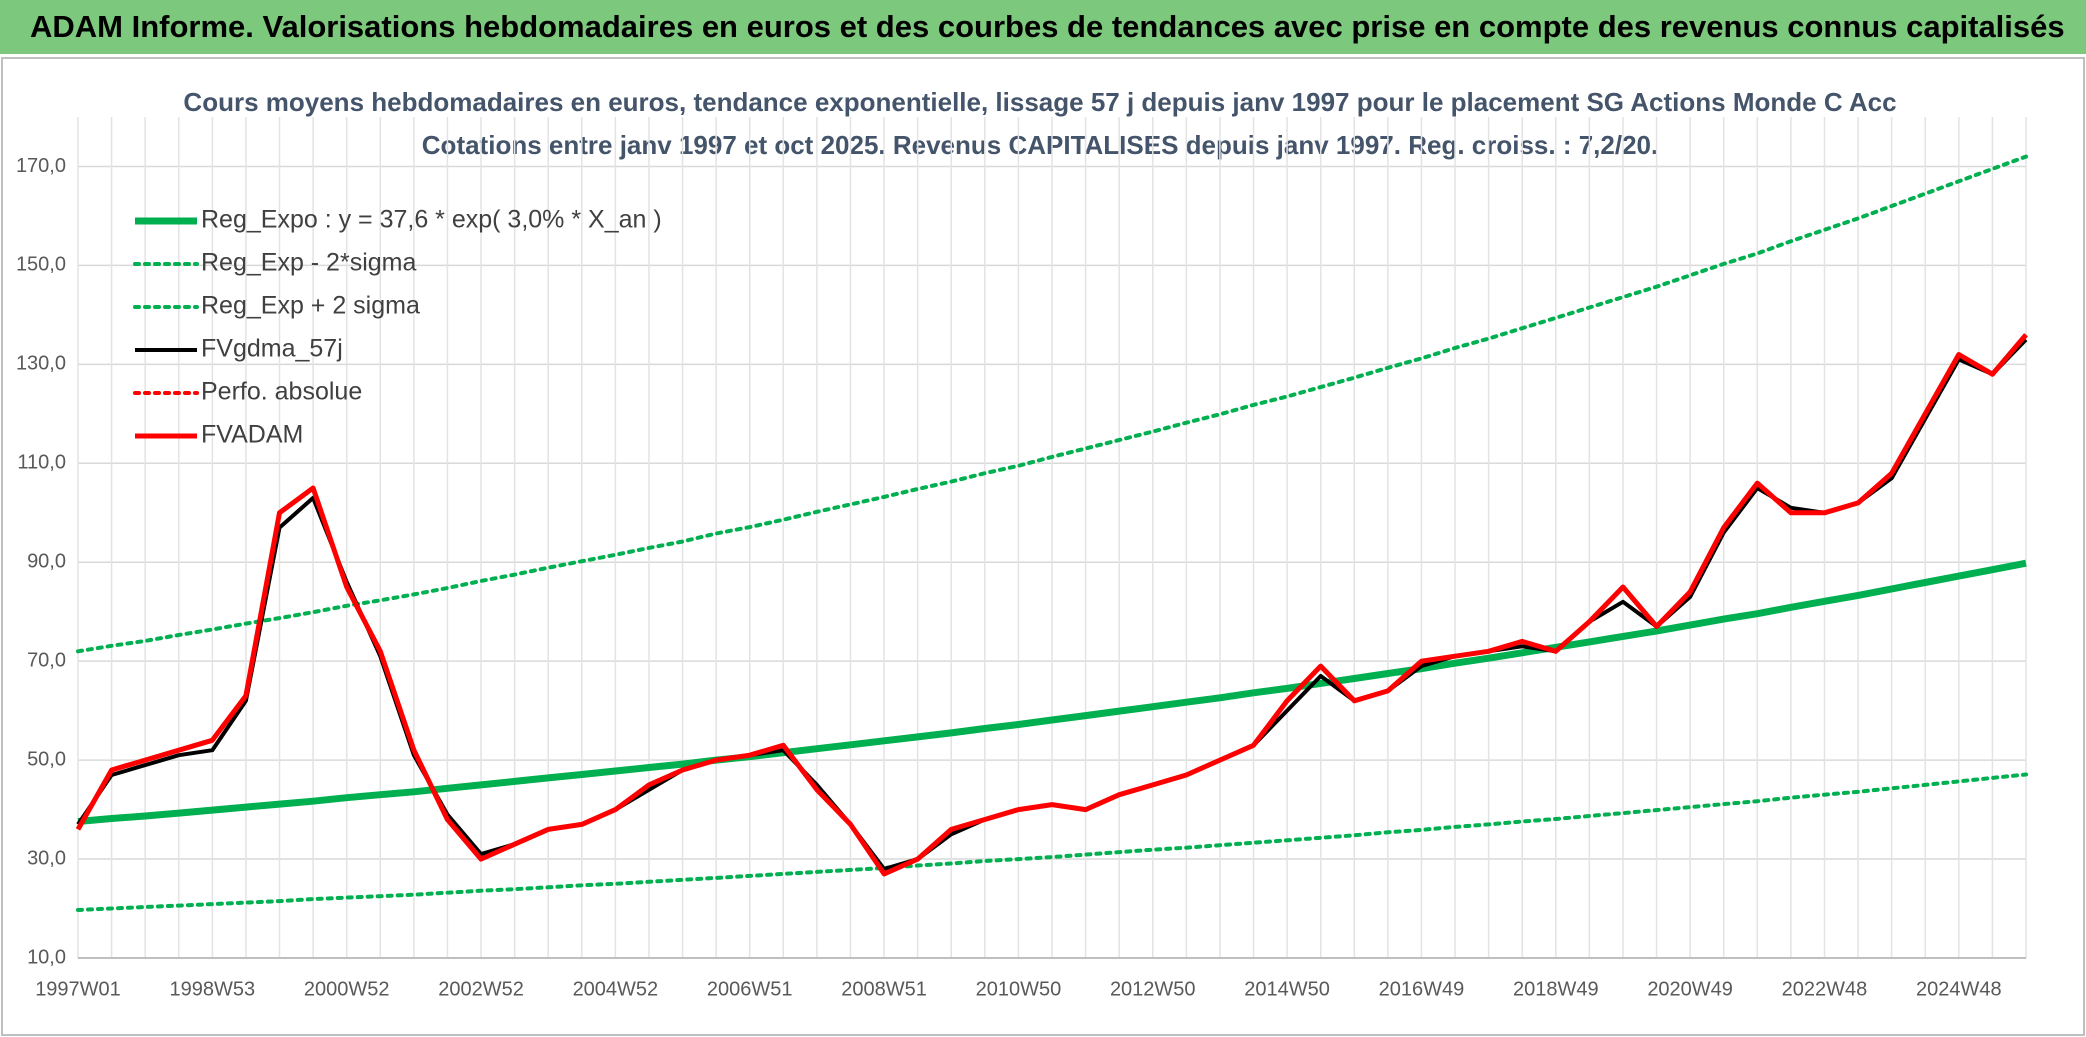 The image size is (2086, 1037). What do you see at coordinates (1556, 989) in the screenshot?
I see `x-tick-label: 2018W49` at bounding box center [1556, 989].